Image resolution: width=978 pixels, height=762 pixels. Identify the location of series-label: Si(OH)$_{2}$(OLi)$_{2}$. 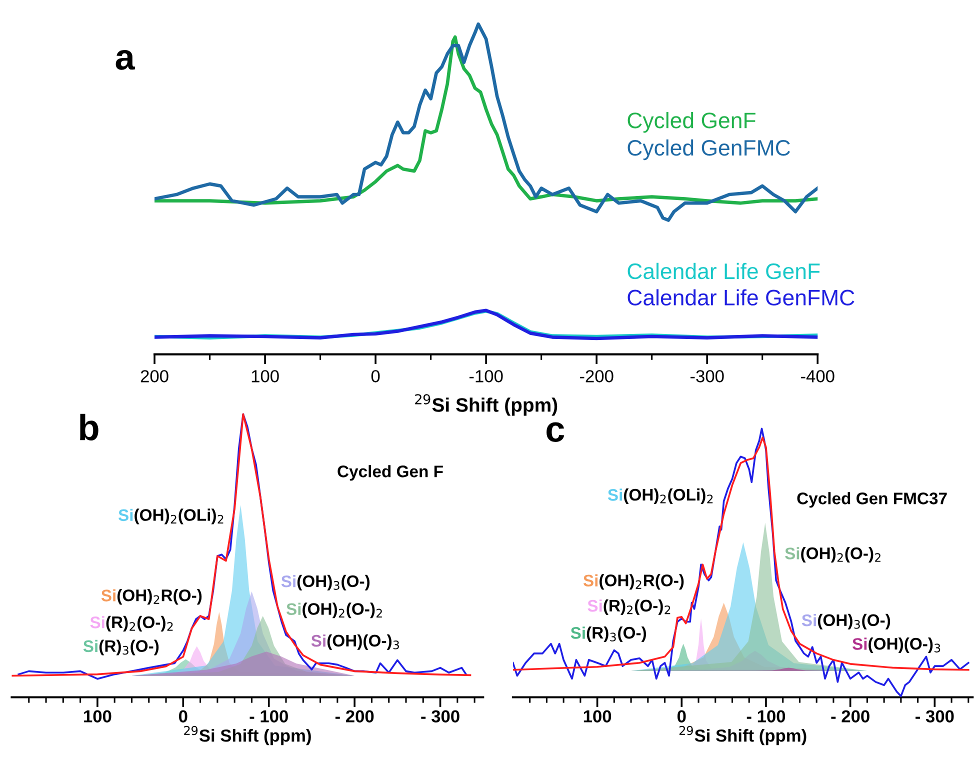
(171, 516).